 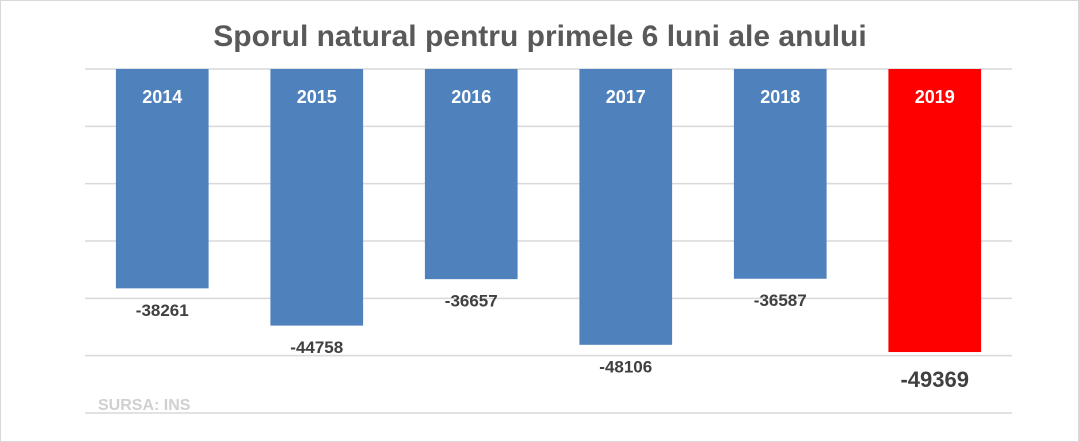 I want to click on source-note: SURSA: INS, so click(x=144, y=405).